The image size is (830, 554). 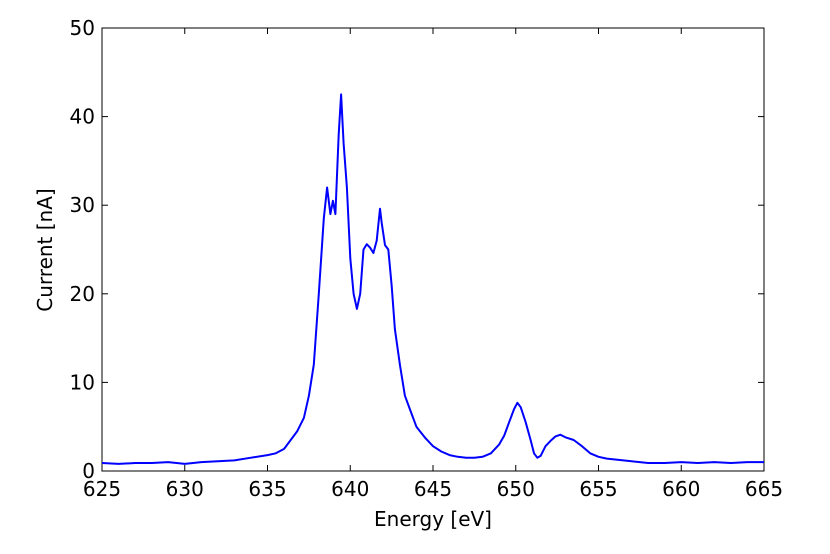 I want to click on y-tick-label: 0, so click(x=88, y=471).